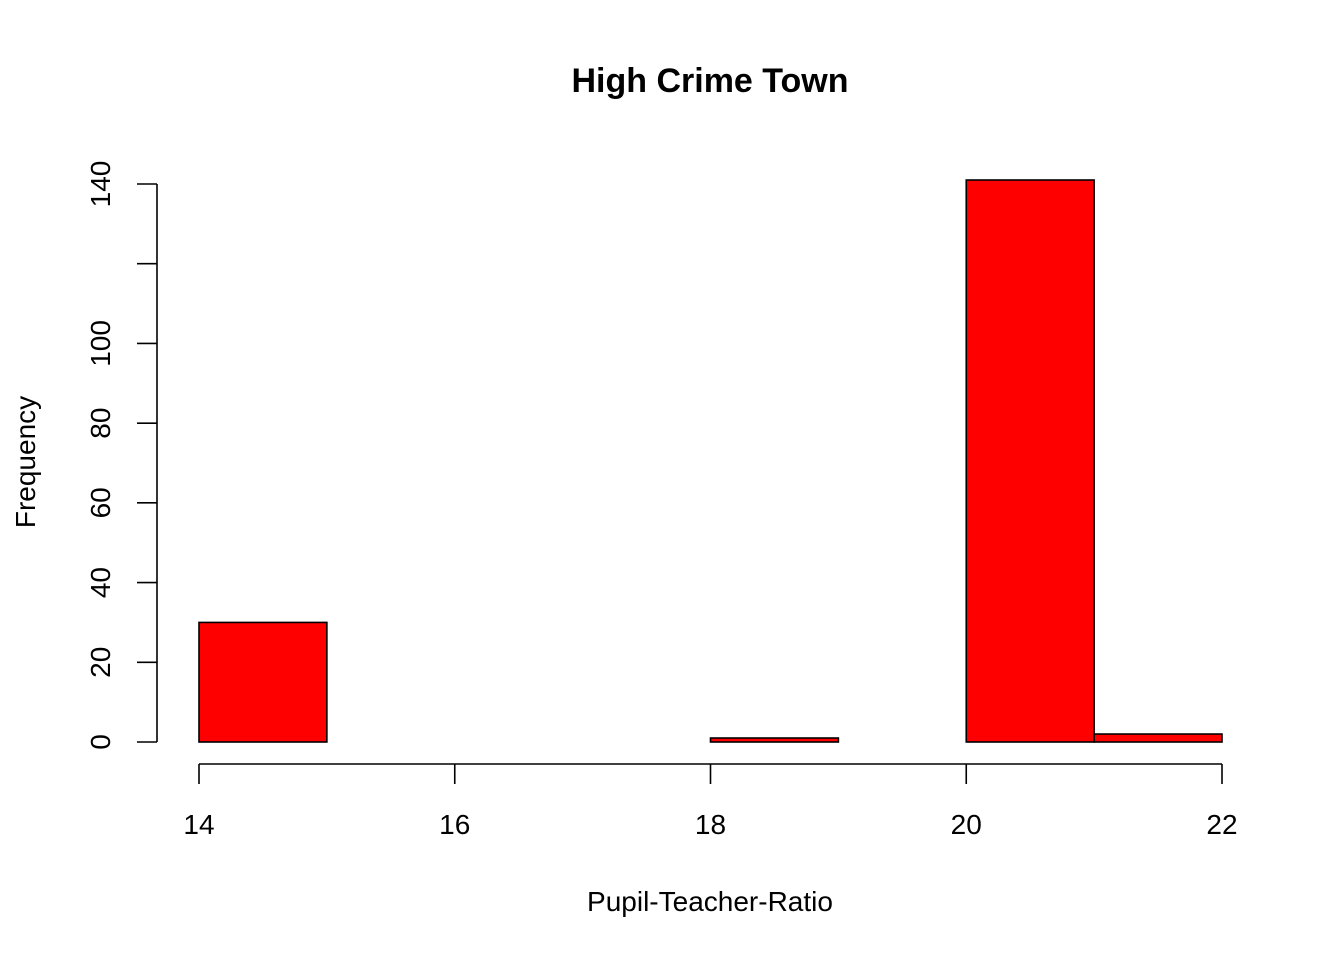 The width and height of the screenshot is (1344, 960). I want to click on y-axis: 0 20 40 60 80 100 140, so click(121, 455).